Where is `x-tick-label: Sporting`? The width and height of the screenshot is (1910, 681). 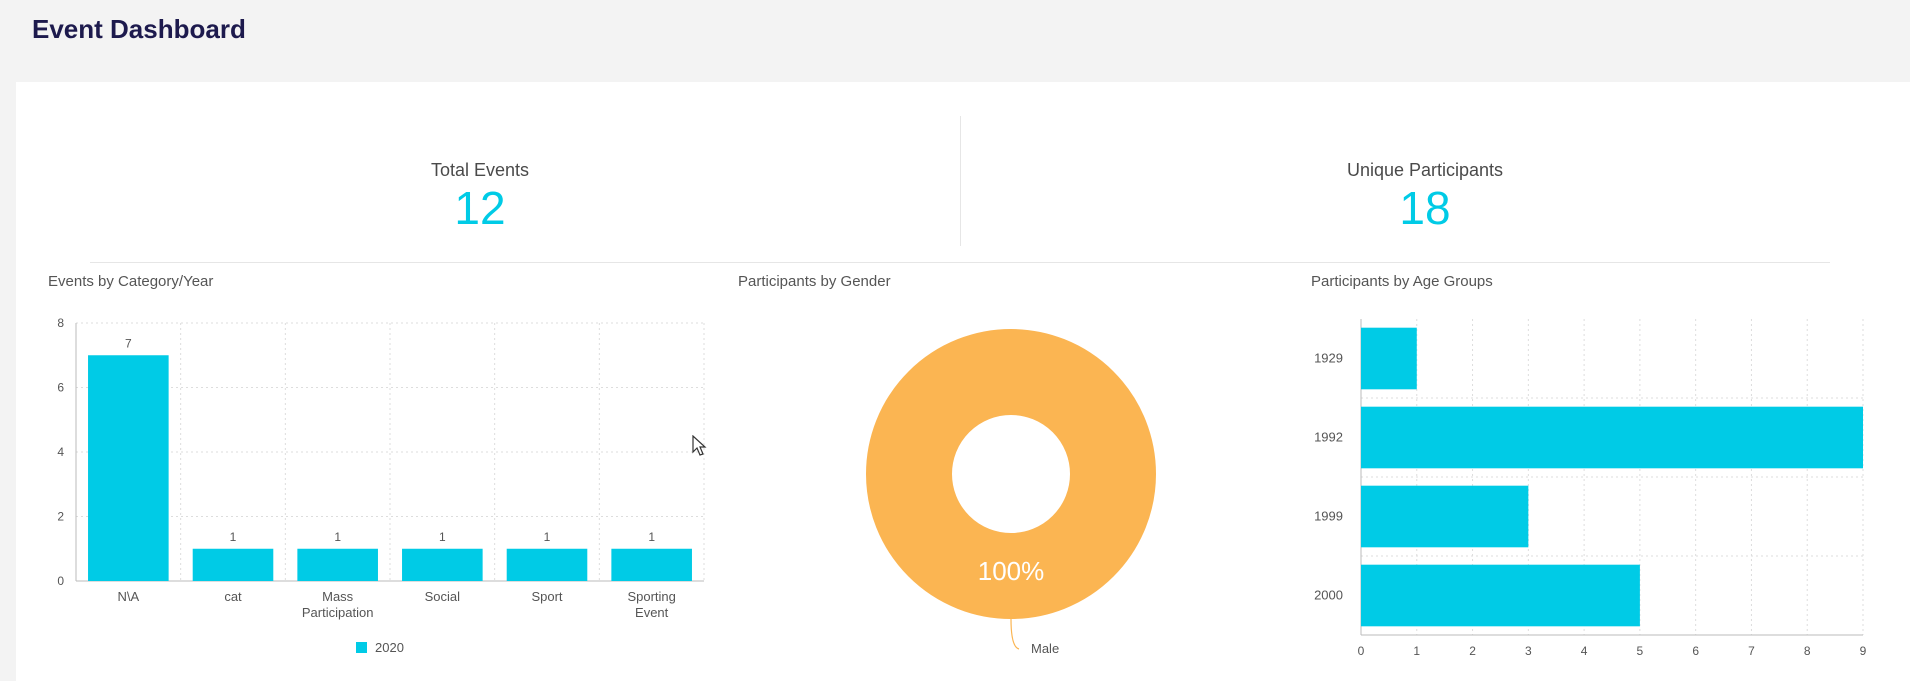
x-tick-label: Sporting is located at coordinates (651, 596).